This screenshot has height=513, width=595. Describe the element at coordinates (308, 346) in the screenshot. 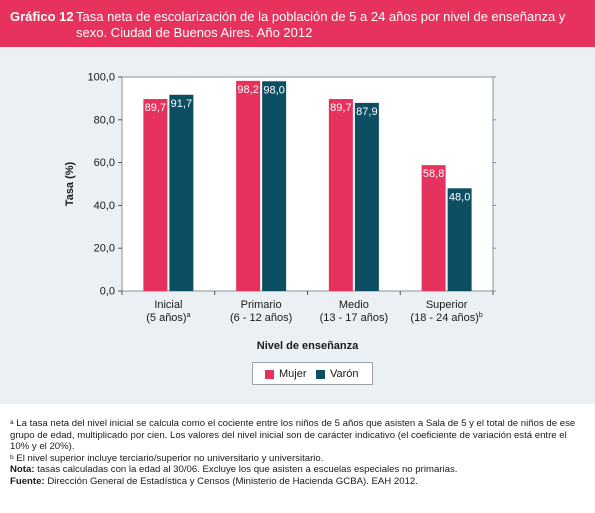

I see `x-axis-label: Nivel de enseñanza` at that location.